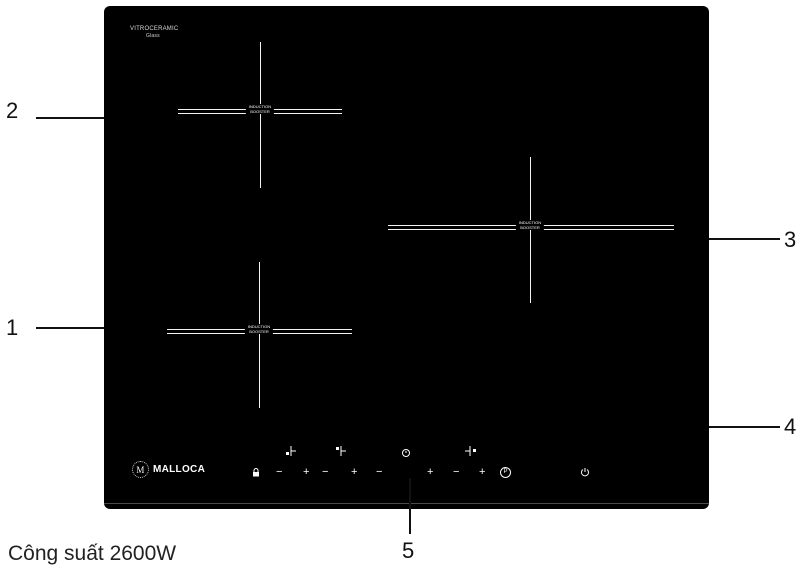 This screenshot has height=567, width=805. Describe the element at coordinates (379, 472) in the screenshot. I see `timer-minus-button: −` at that location.